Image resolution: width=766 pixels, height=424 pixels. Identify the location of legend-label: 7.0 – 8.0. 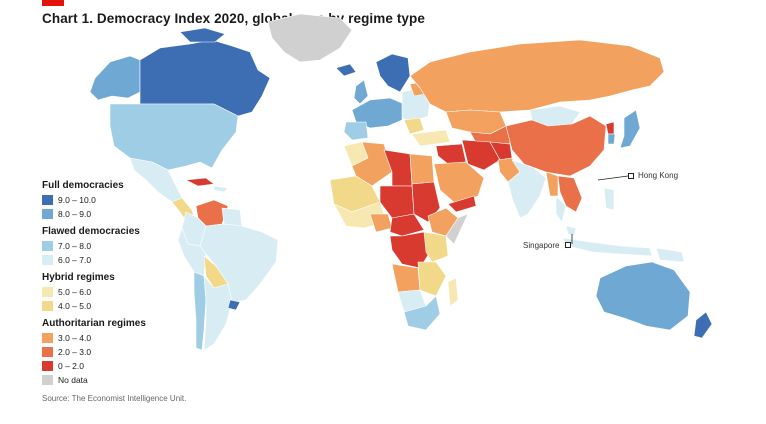
(75, 246).